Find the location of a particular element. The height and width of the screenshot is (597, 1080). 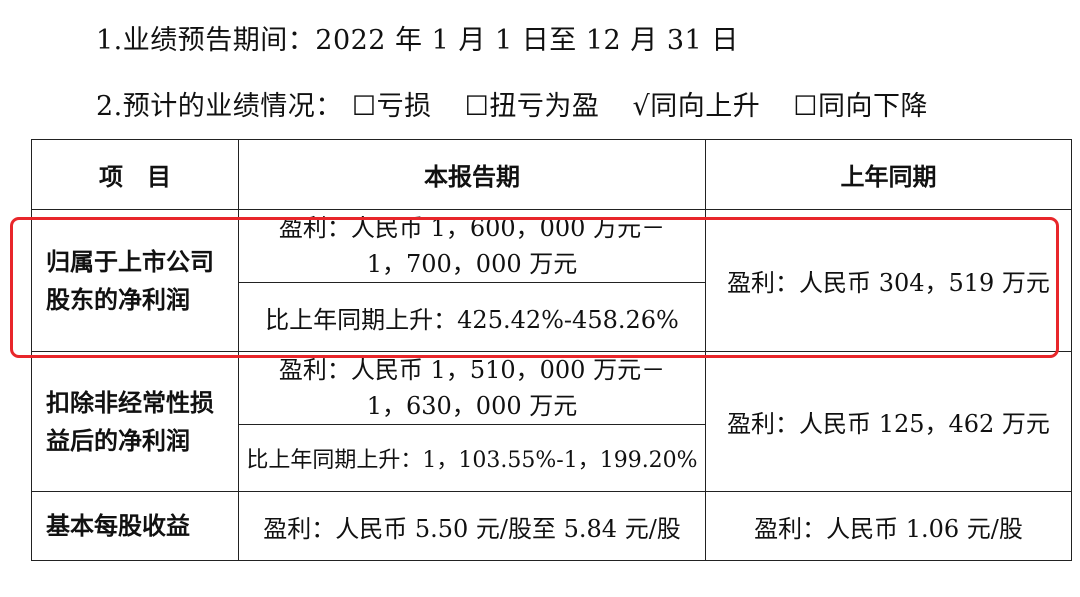

row-label-eps: 基本每股收益 is located at coordinates (135, 526).